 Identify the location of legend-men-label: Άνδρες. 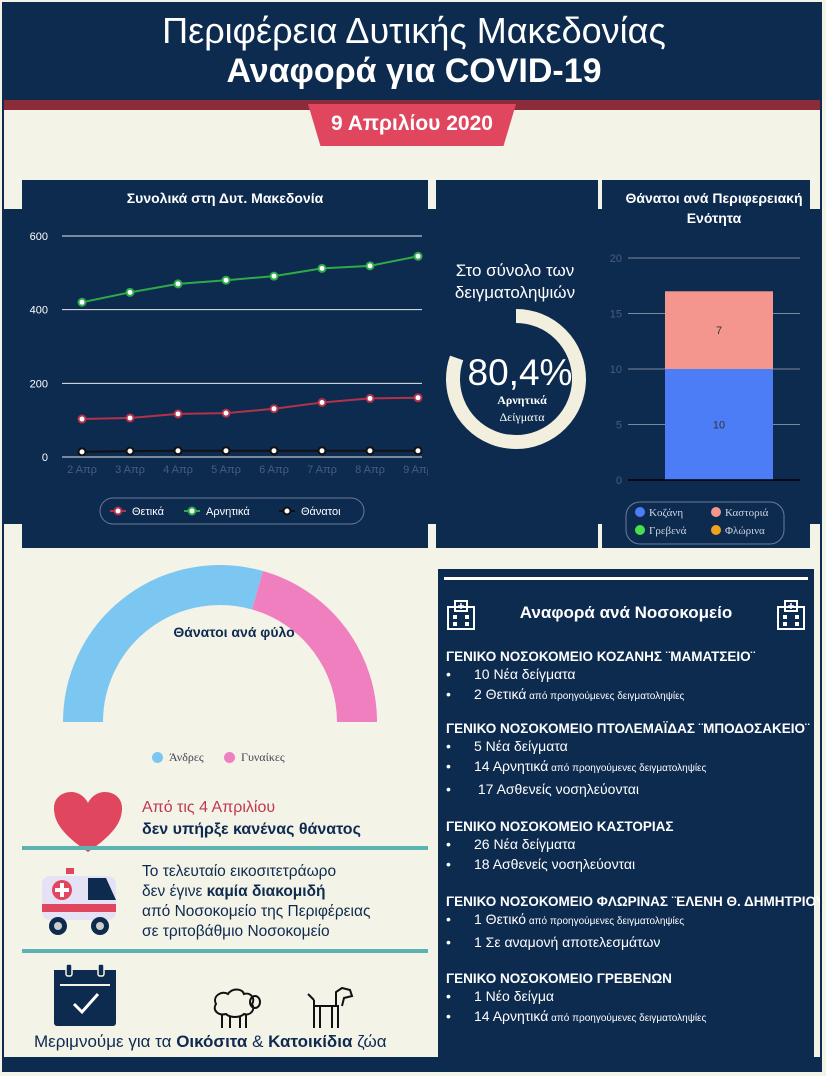
(186, 757).